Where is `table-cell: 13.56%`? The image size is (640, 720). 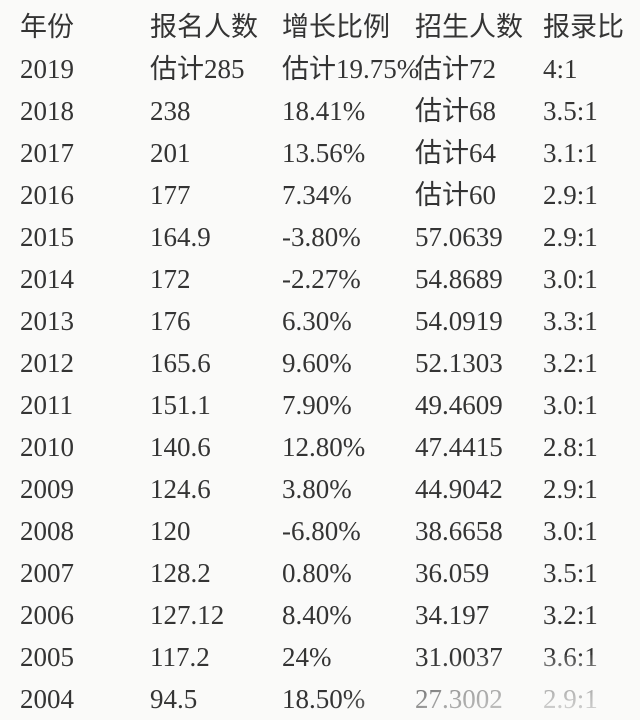
table-cell: 13.56% is located at coordinates (324, 152).